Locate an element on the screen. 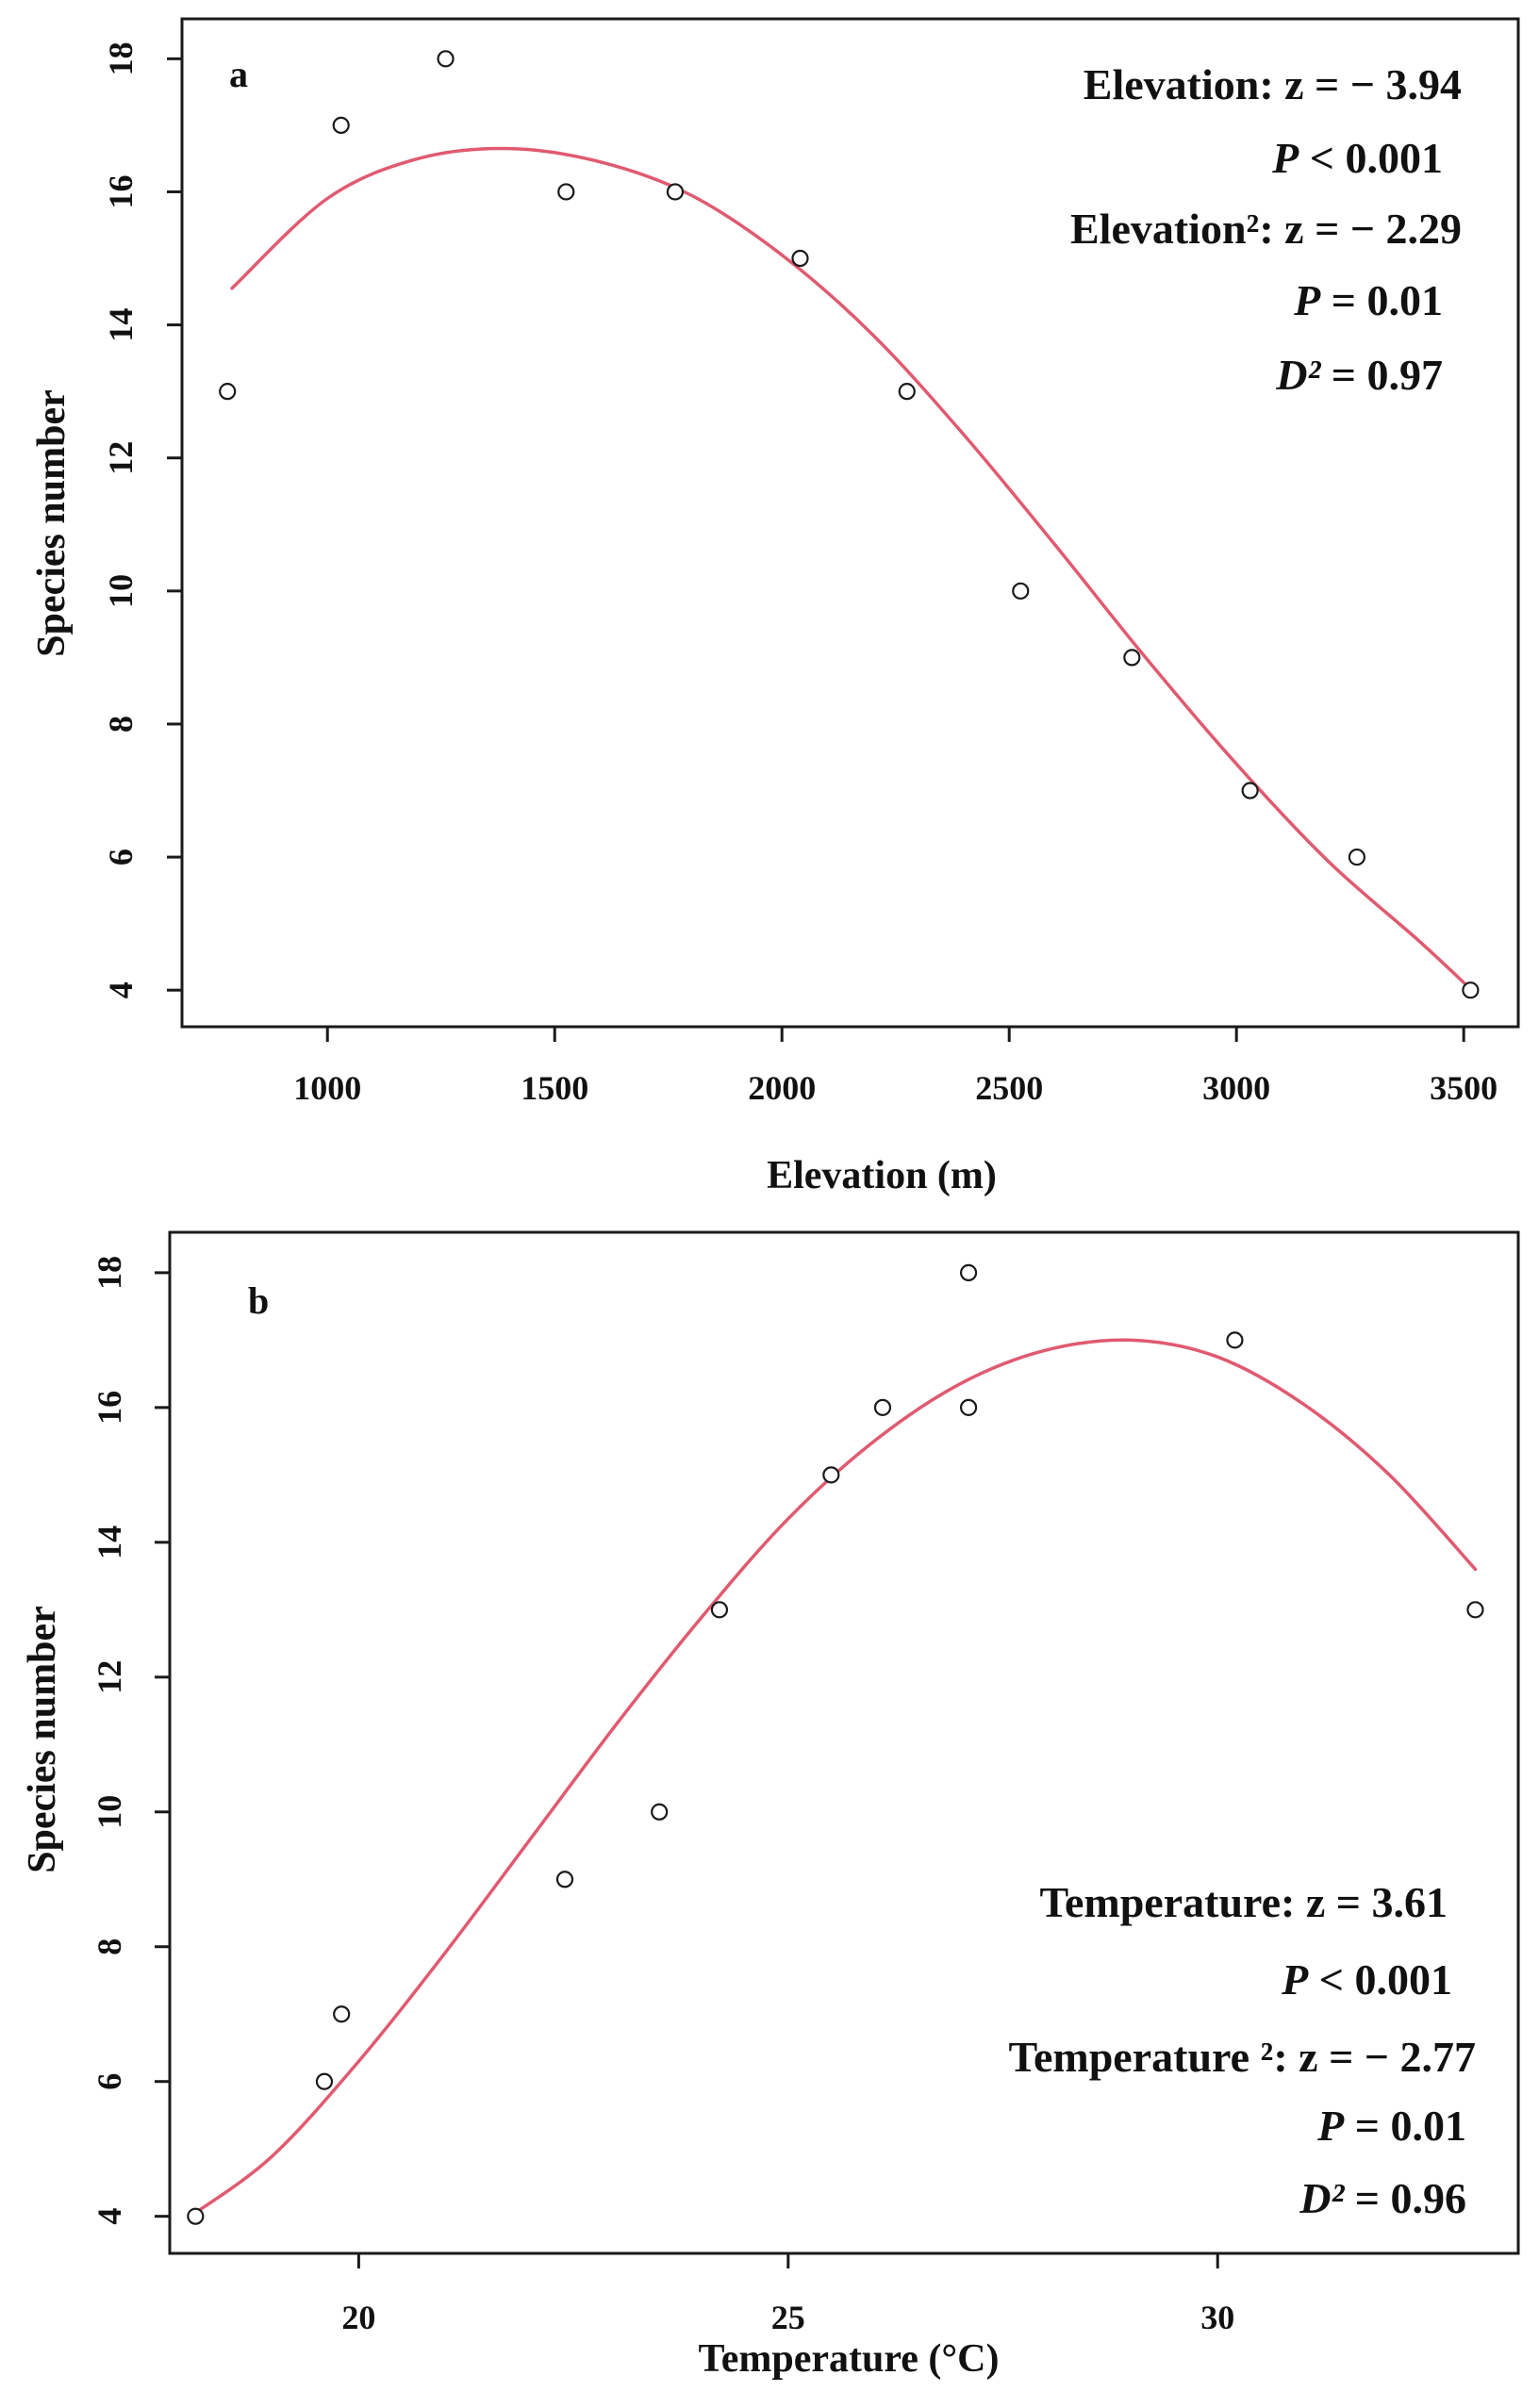 This screenshot has height=2408, width=1539. x-tick-label: 2000 is located at coordinates (782, 1088).